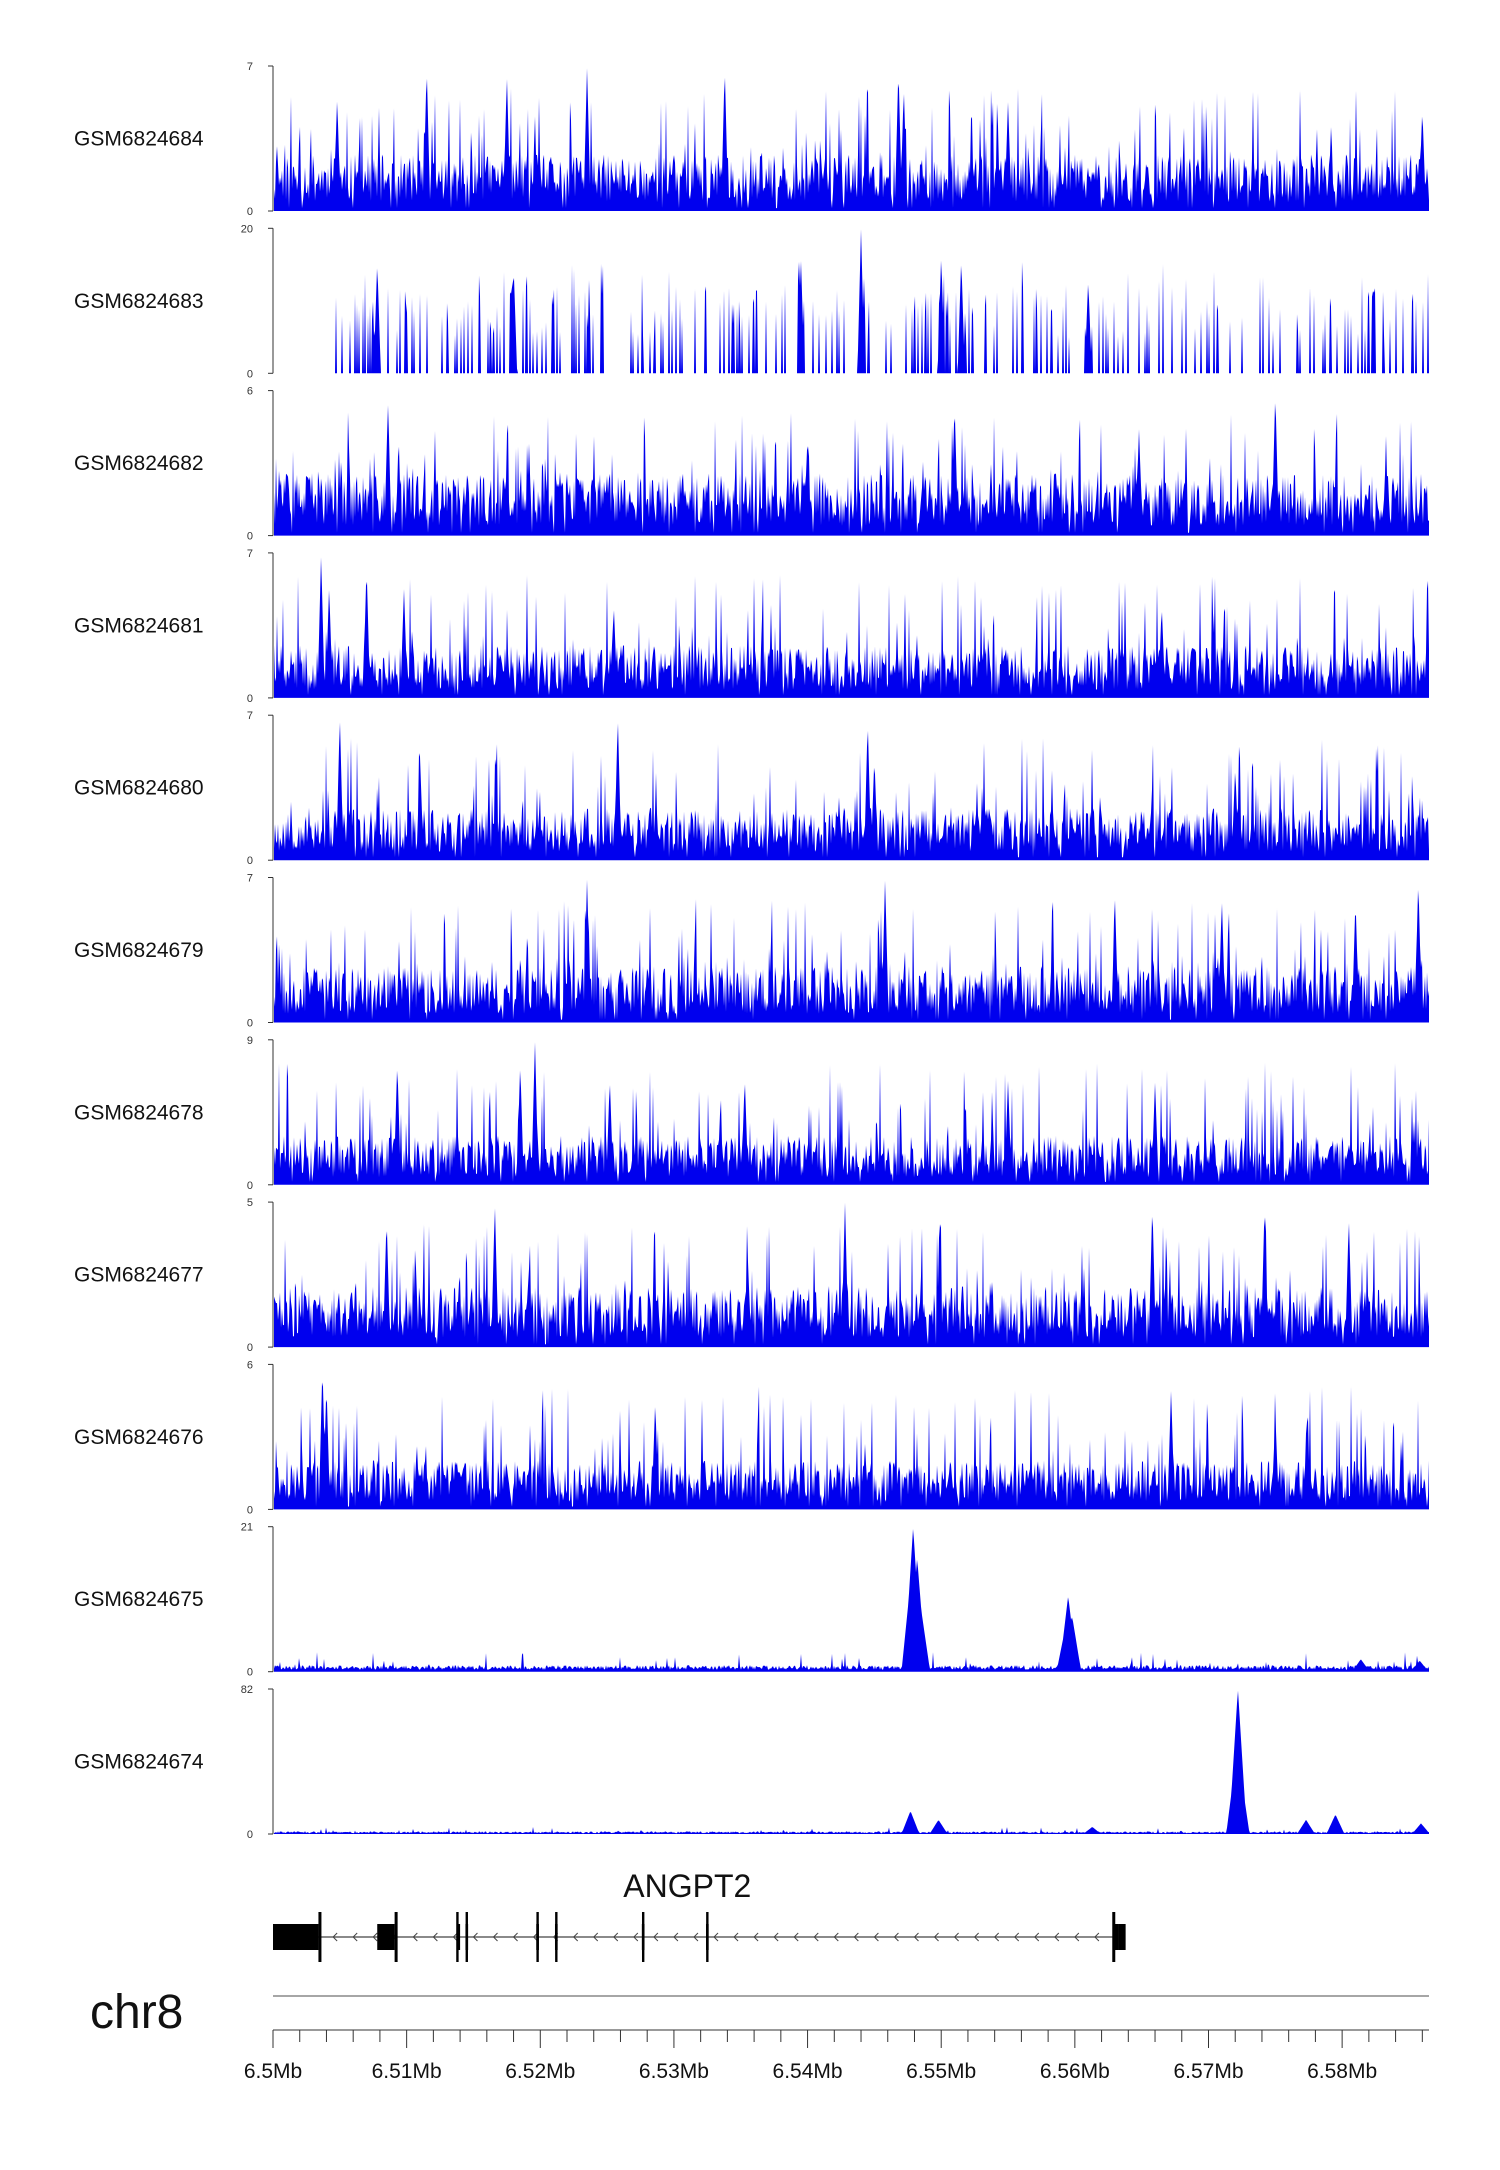 This screenshot has width=1500, height=2170. Describe the element at coordinates (1208, 2071) in the screenshot. I see `x-tick-label: 6.57Mb` at that location.